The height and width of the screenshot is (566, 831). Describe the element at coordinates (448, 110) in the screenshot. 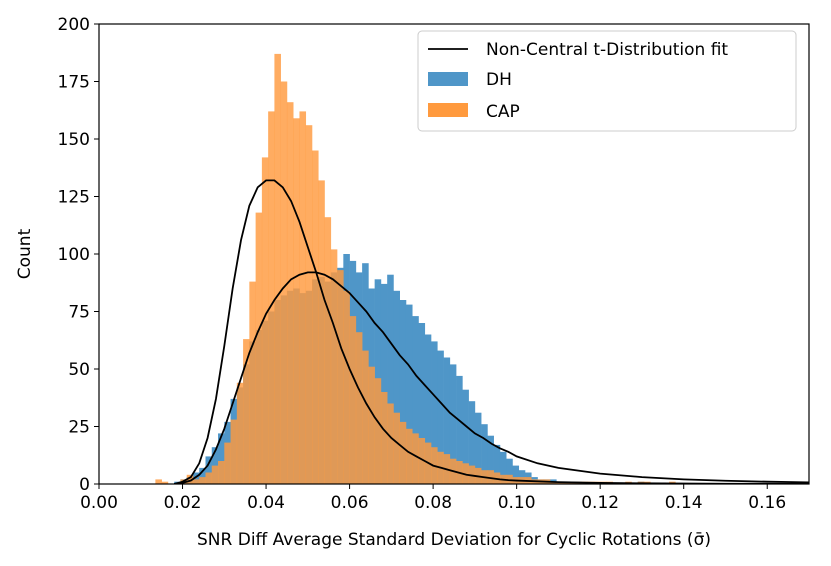

I see `legend-cap-swatch` at that location.